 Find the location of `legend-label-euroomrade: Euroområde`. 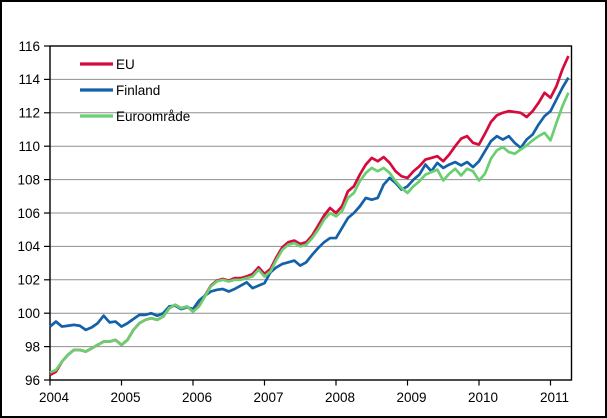

legend-label-euroomrade: Euroområde is located at coordinates (153, 116).